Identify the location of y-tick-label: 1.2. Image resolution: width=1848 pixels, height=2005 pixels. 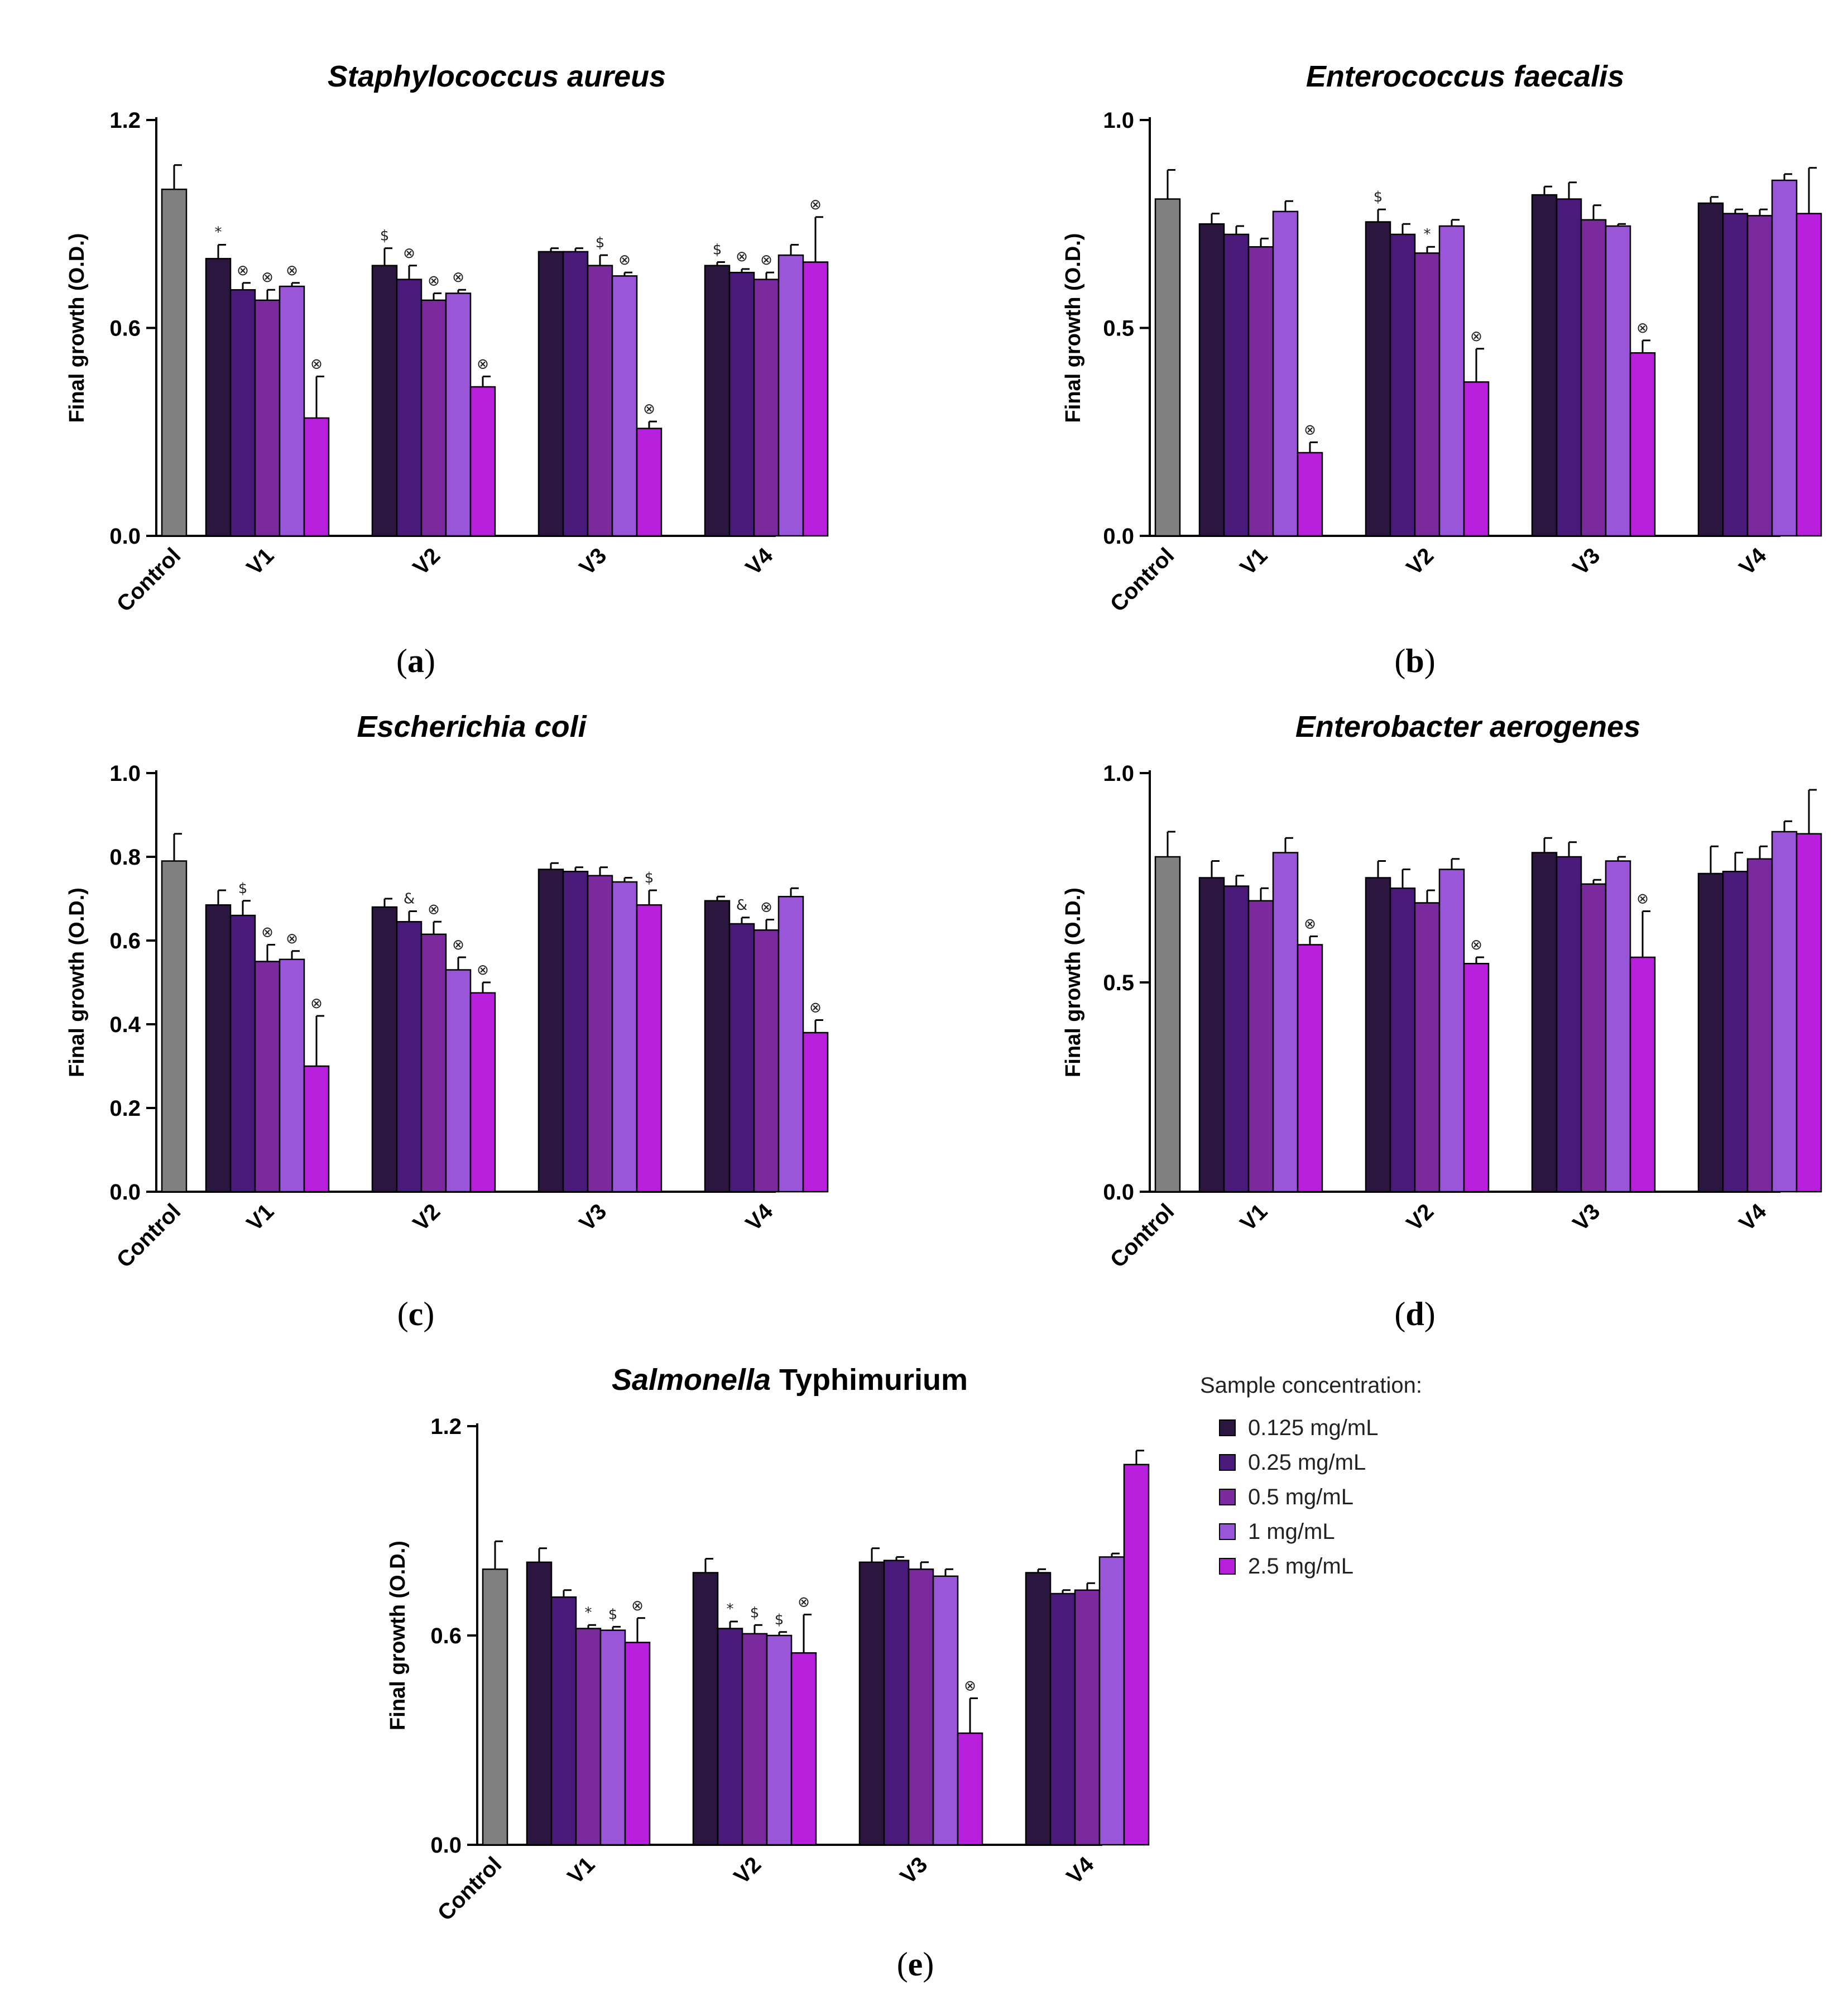
(446, 1426).